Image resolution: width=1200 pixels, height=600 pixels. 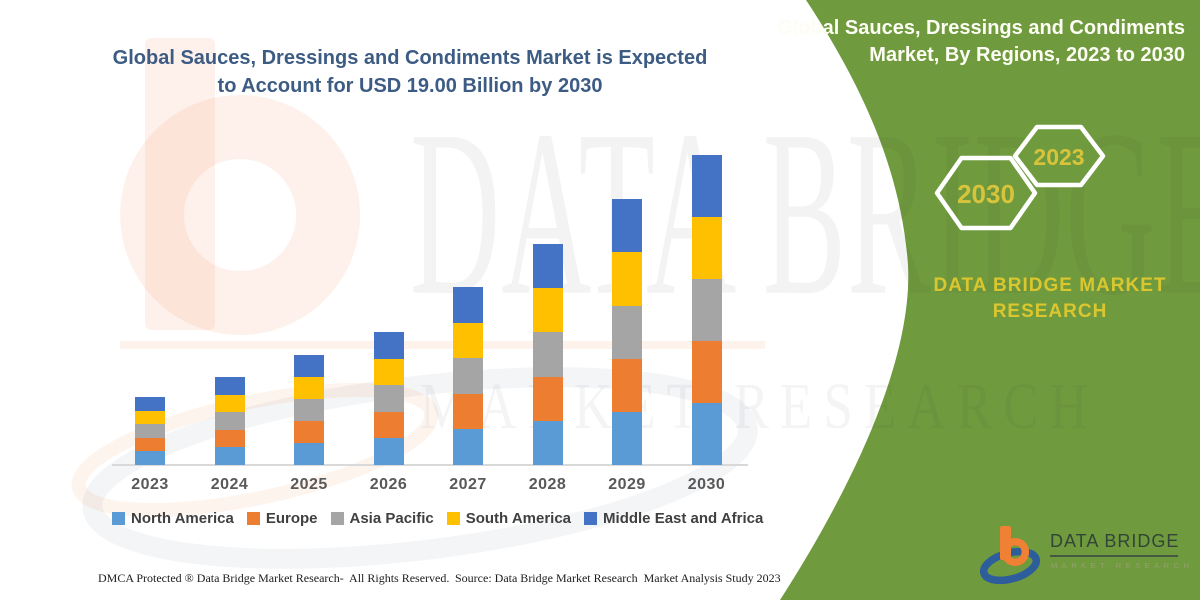 I want to click on legend-label-middle-east-and-africa: Middle East and Africa, so click(x=683, y=518).